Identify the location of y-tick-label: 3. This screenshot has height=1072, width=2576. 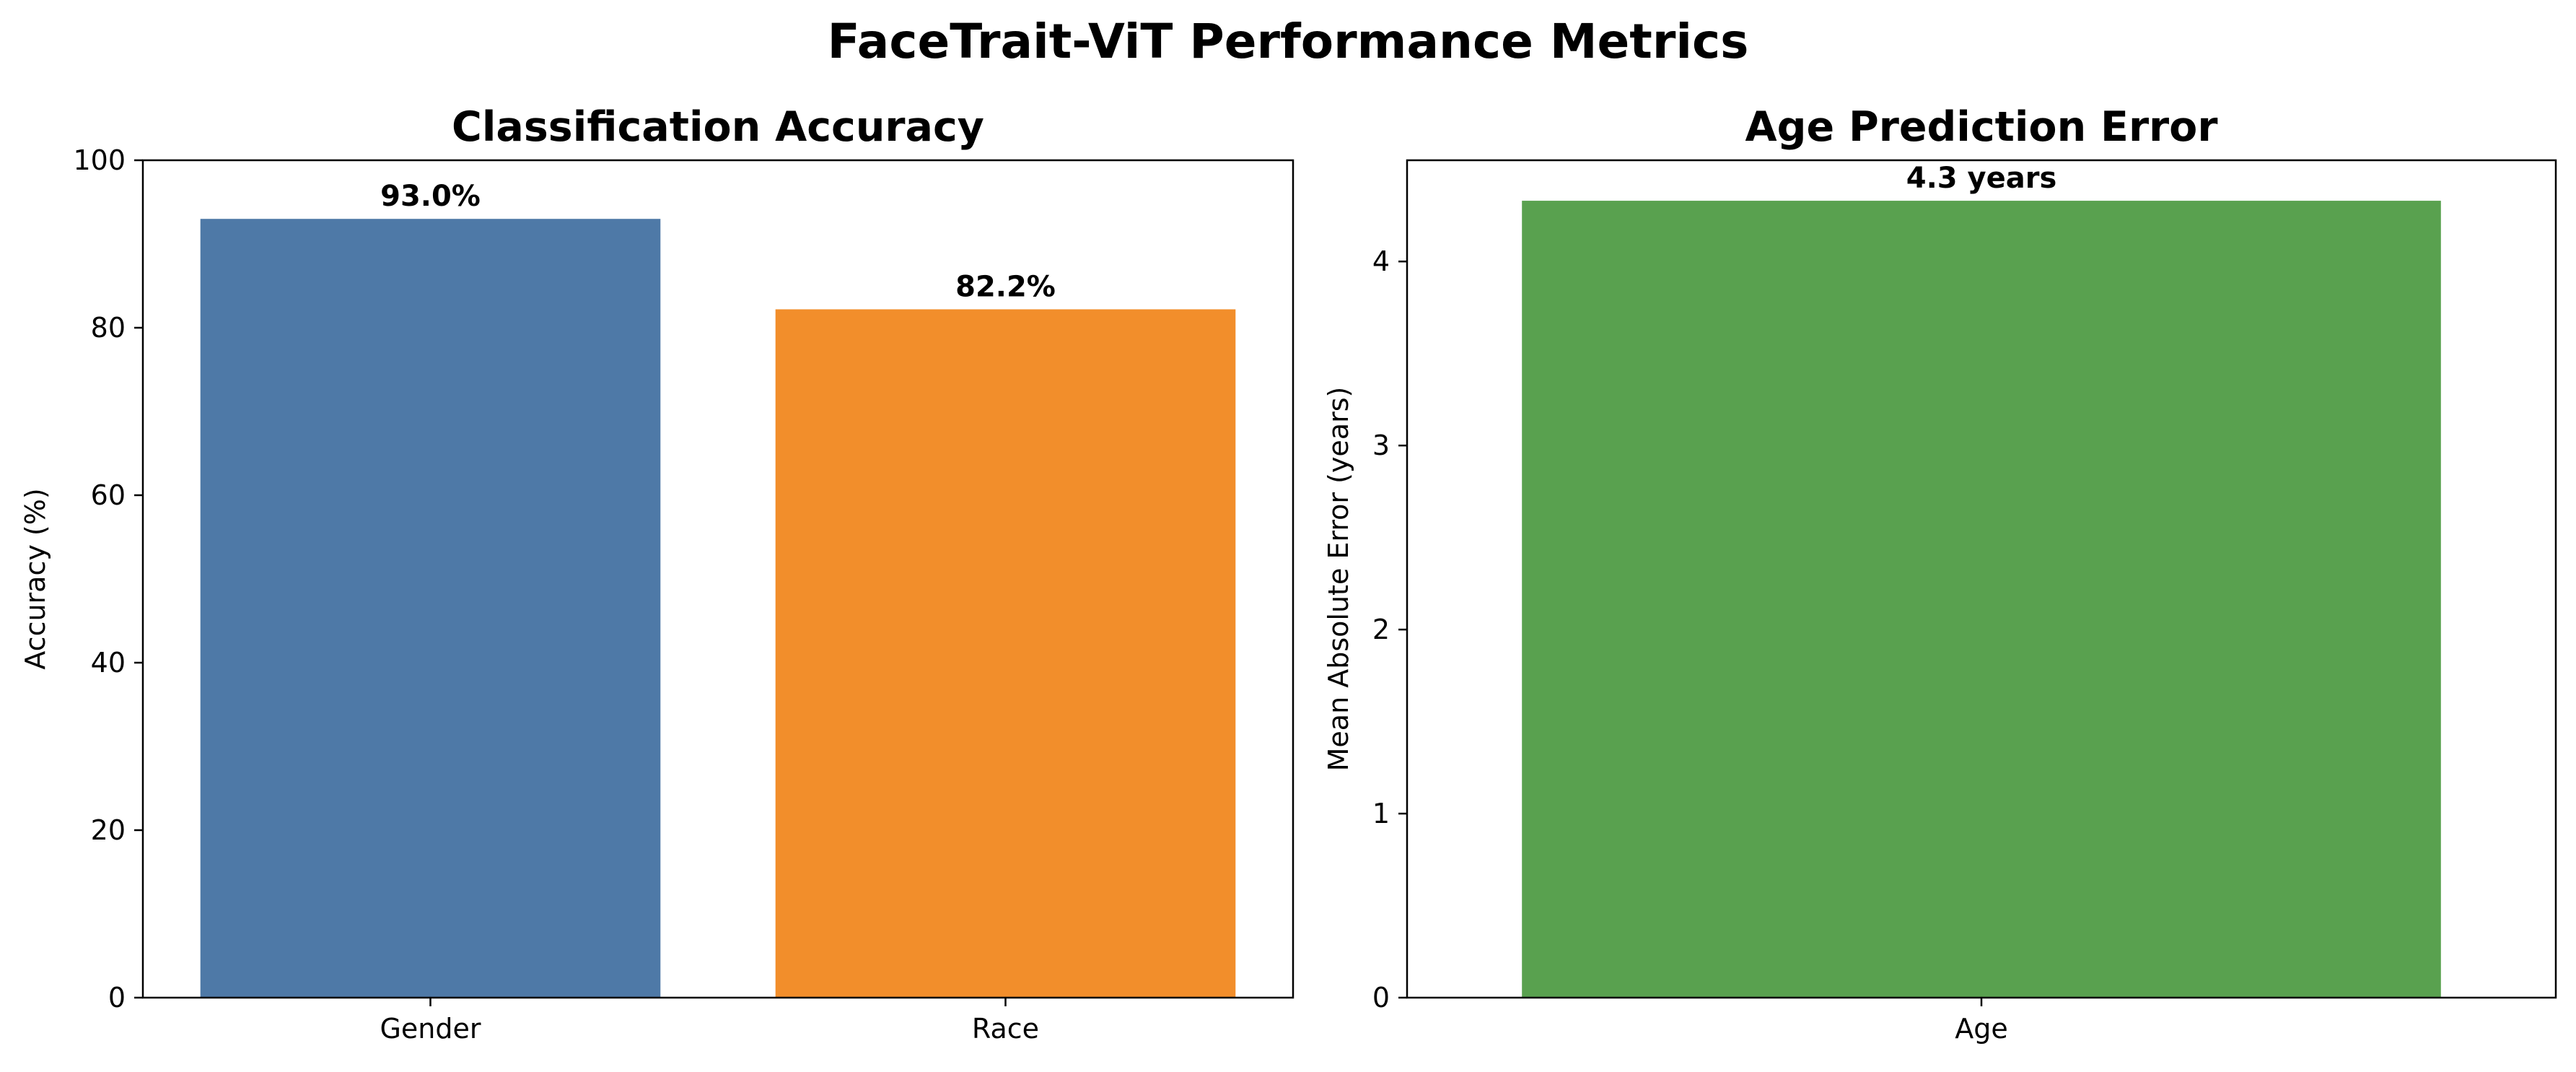
(1381, 445).